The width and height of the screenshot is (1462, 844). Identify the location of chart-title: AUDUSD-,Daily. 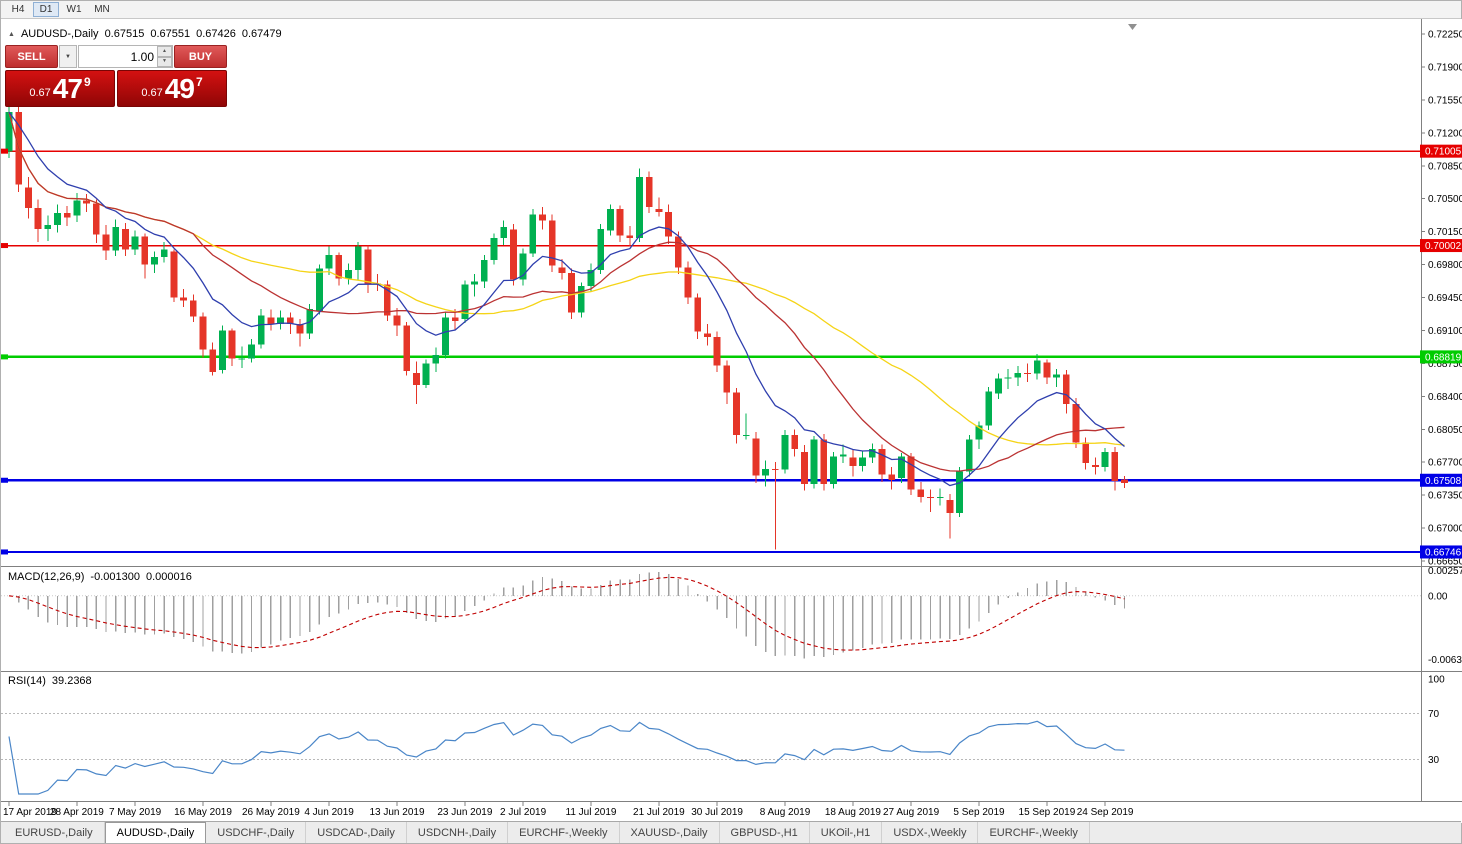
(59, 34).